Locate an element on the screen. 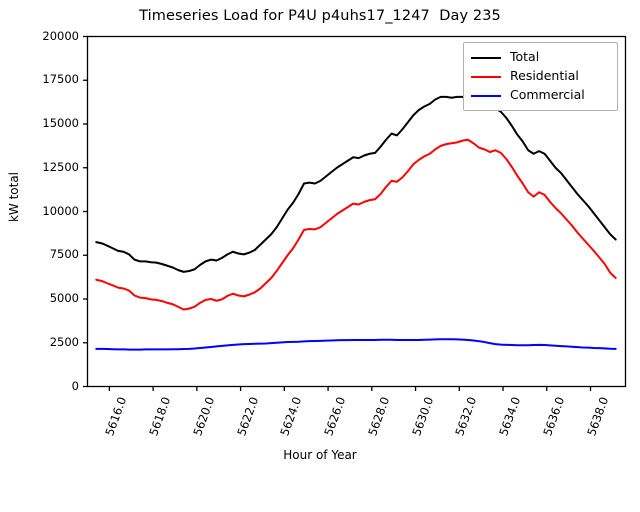  legend-swatch-total is located at coordinates (486, 58).